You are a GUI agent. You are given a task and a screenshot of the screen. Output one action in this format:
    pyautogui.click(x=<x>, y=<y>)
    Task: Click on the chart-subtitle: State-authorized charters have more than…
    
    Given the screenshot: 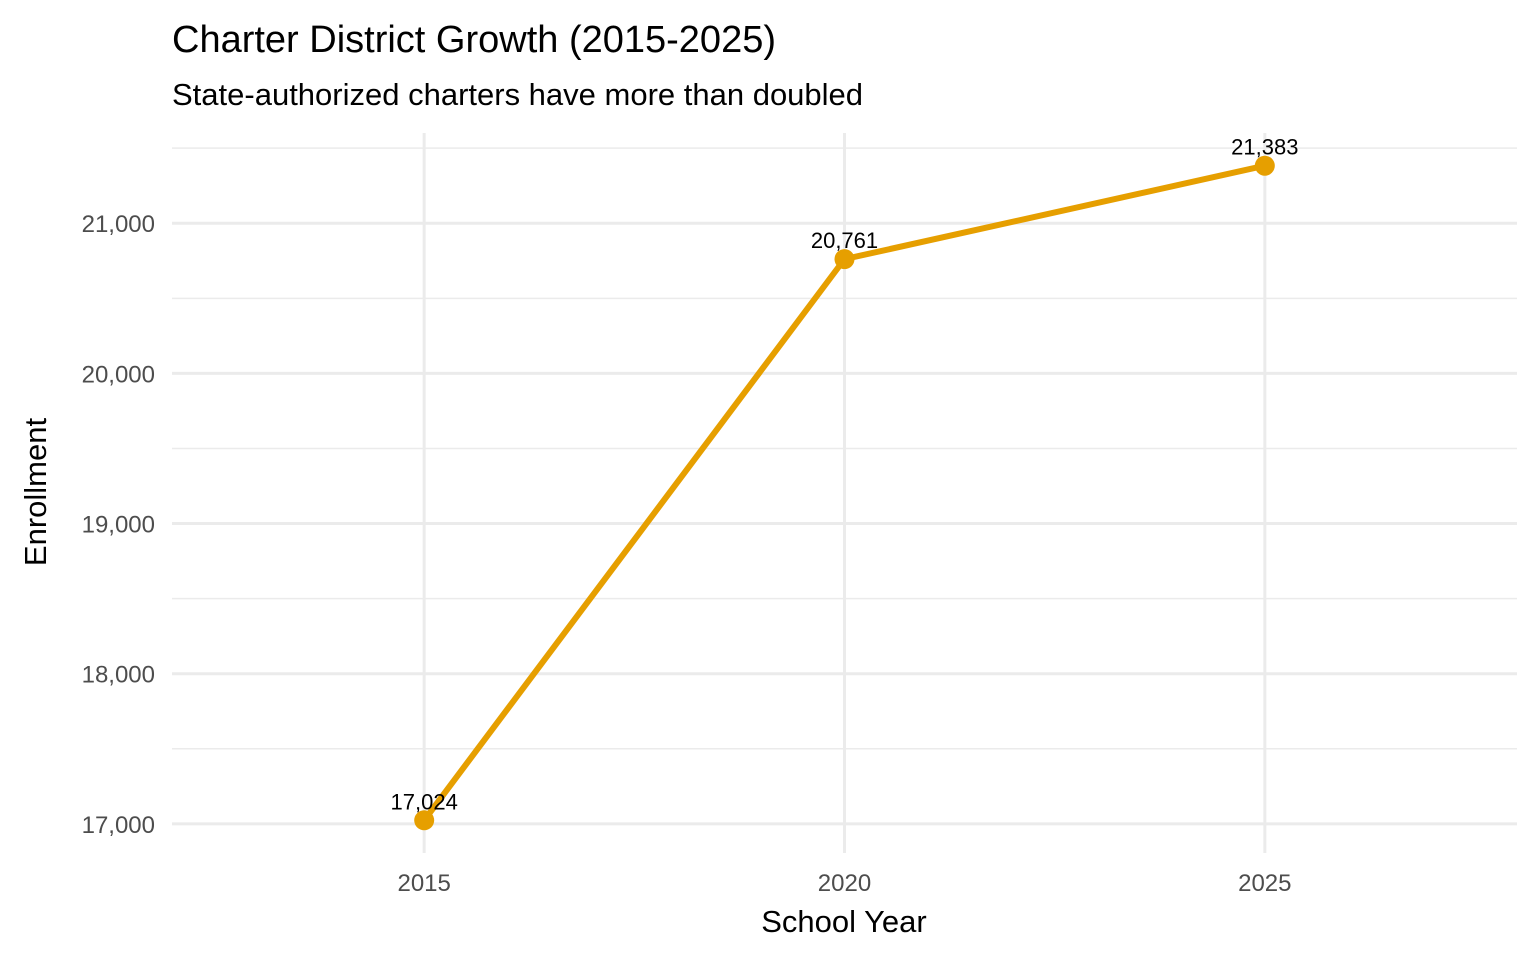 What is the action you would take?
    pyautogui.click(x=517, y=94)
    